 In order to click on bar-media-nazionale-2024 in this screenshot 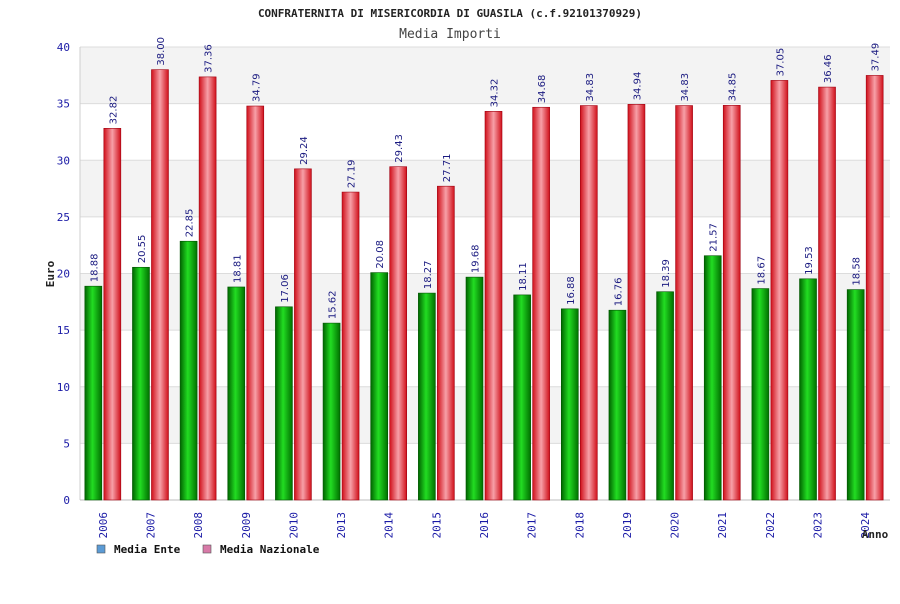, I will do `click(874, 288)`.